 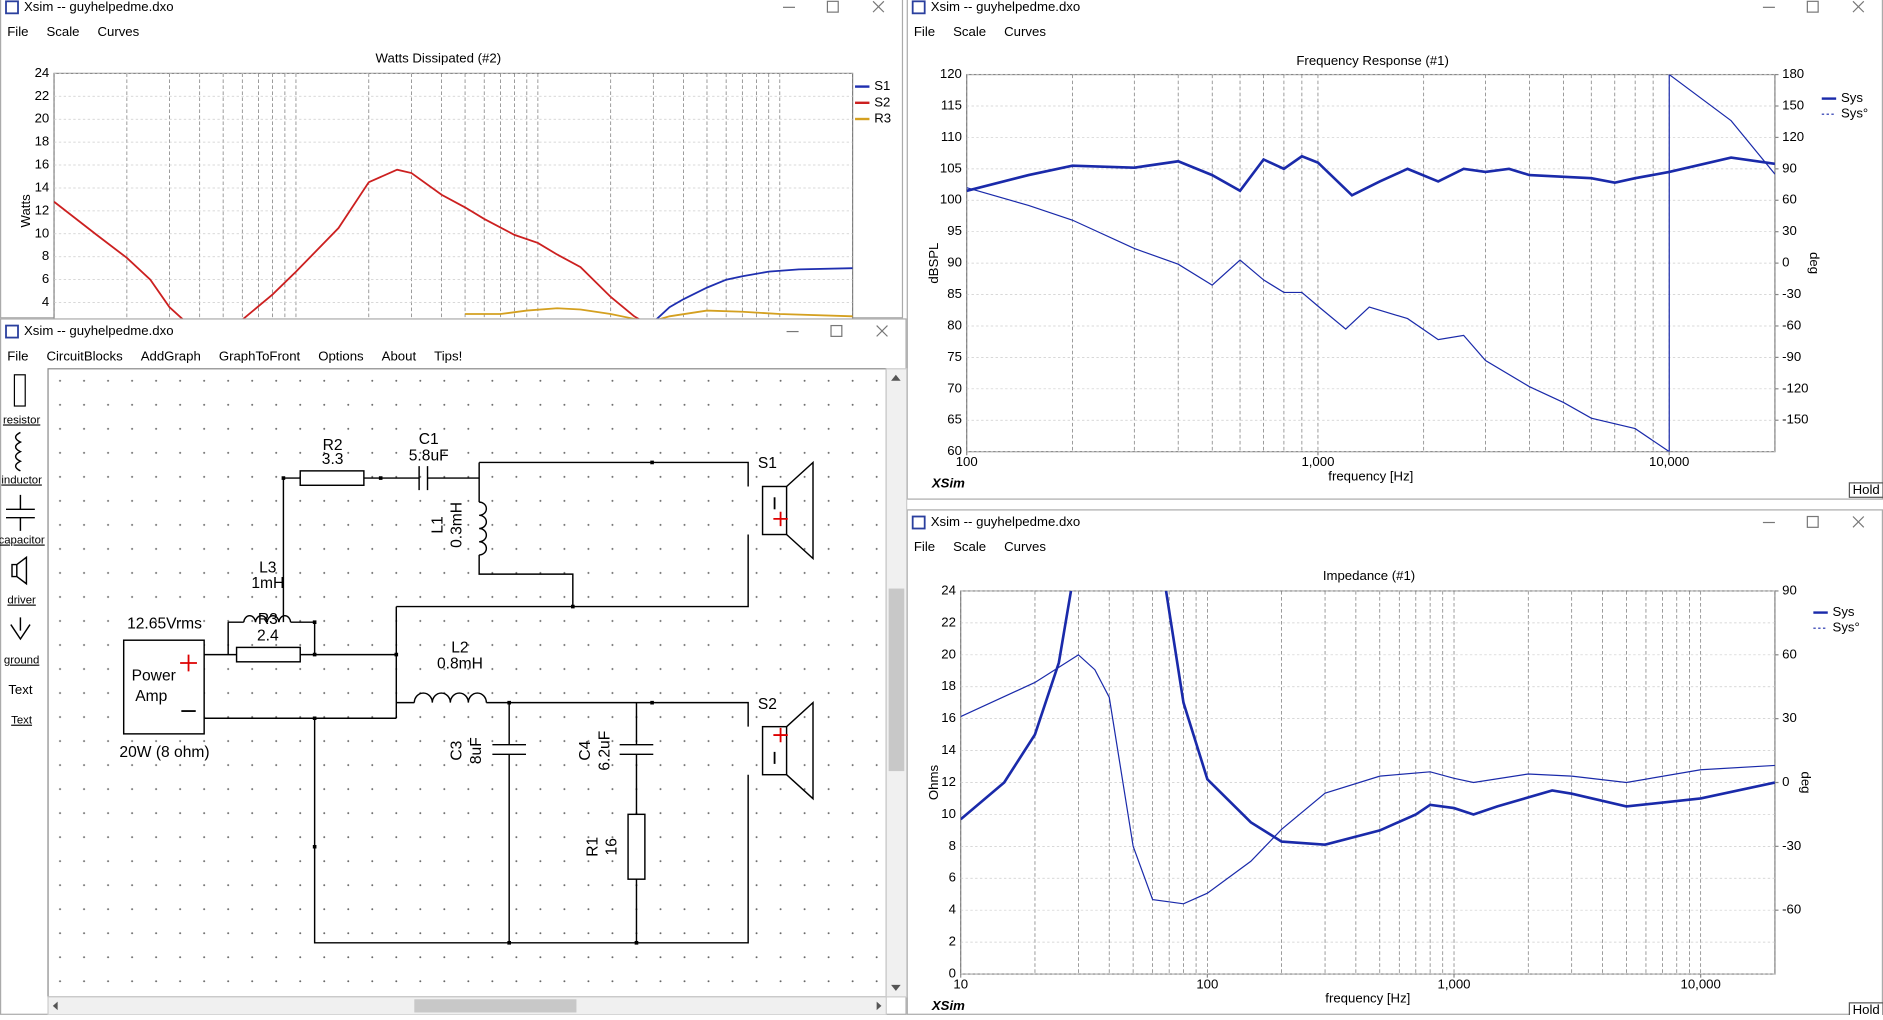 What do you see at coordinates (1793, 136) in the screenshot?
I see `y2-tick-label: 120` at bounding box center [1793, 136].